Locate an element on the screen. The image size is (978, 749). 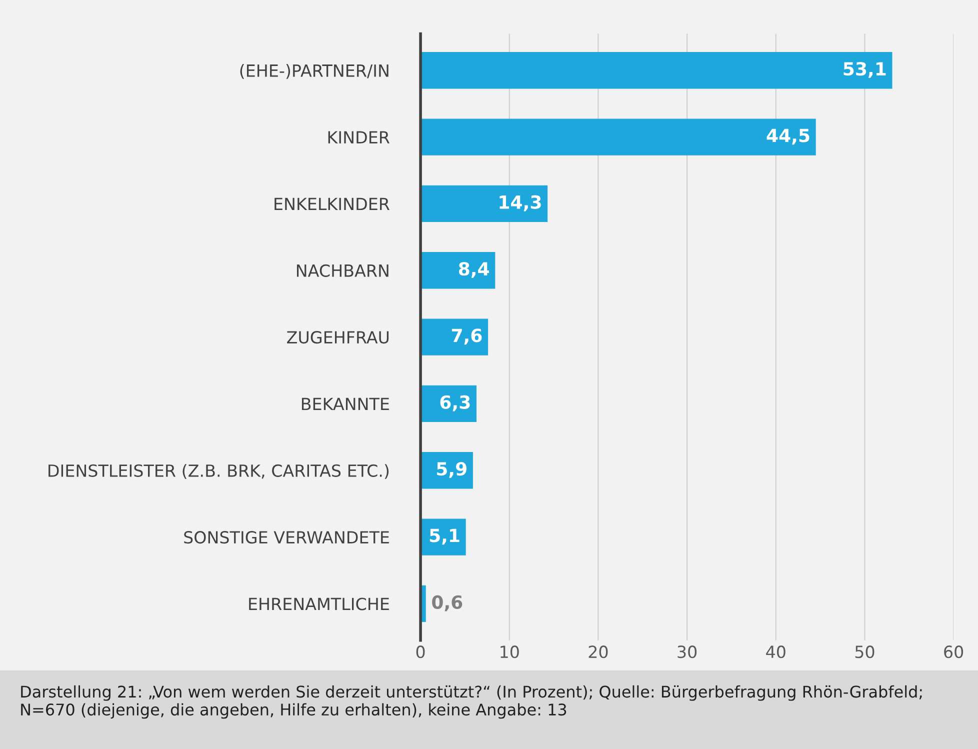
x-tick-label: 10 is located at coordinates (509, 652).